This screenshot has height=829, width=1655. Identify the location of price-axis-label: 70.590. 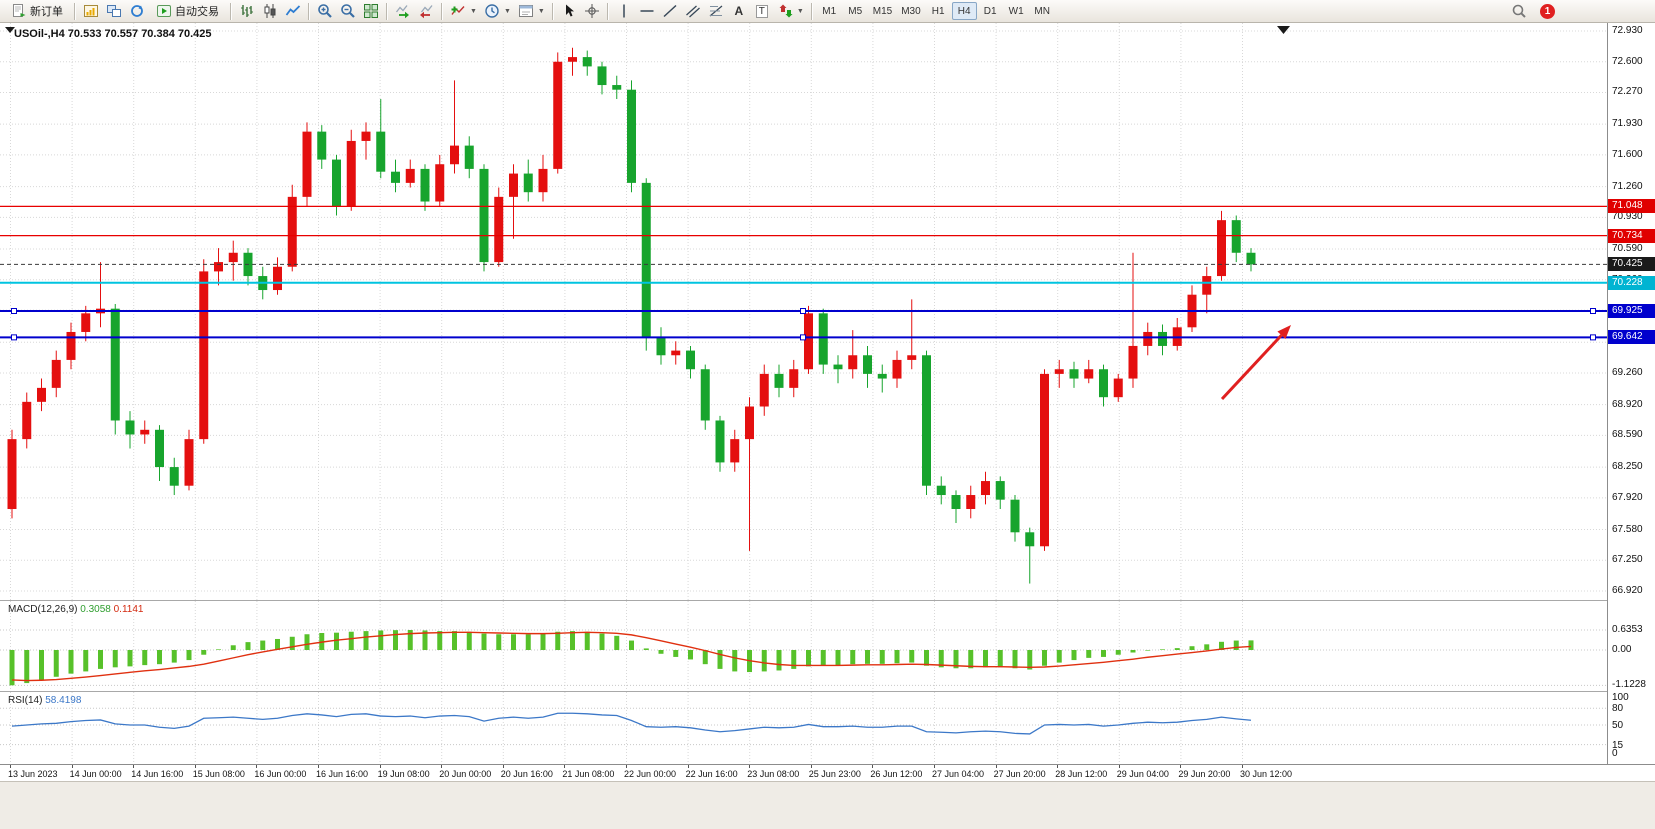
(1627, 249).